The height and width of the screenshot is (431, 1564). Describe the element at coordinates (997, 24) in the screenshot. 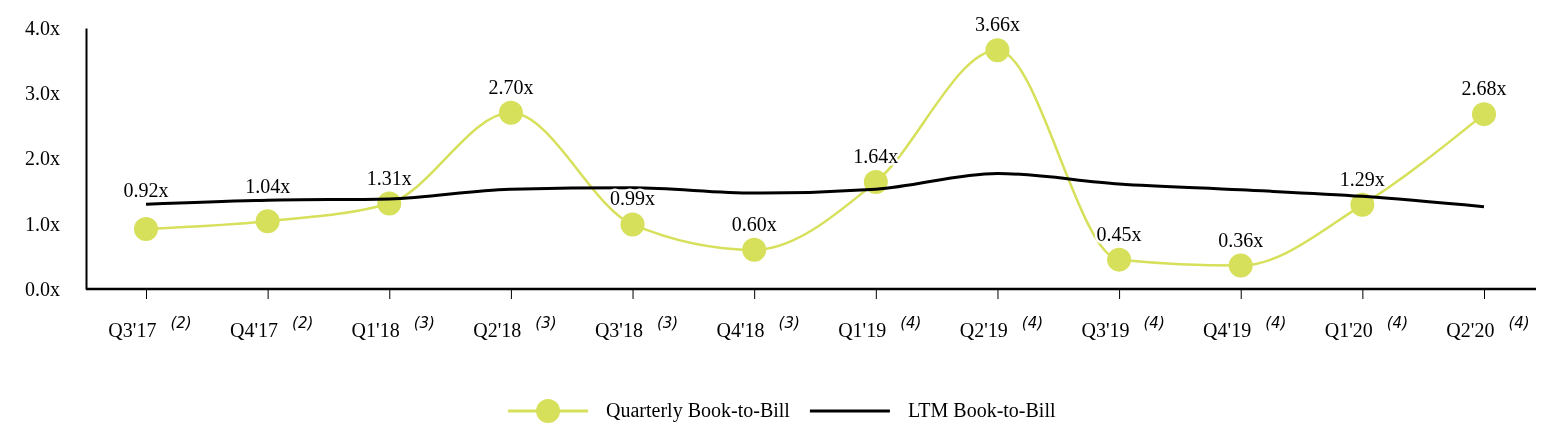

I see `data-label: 3.66x` at that location.